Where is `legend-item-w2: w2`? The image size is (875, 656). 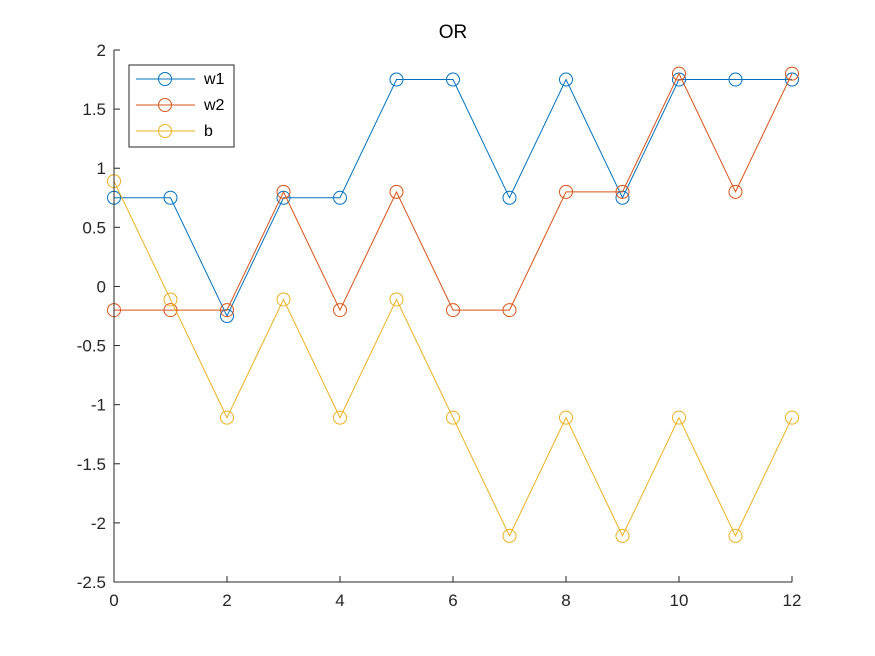
legend-item-w2: w2 is located at coordinates (180, 105).